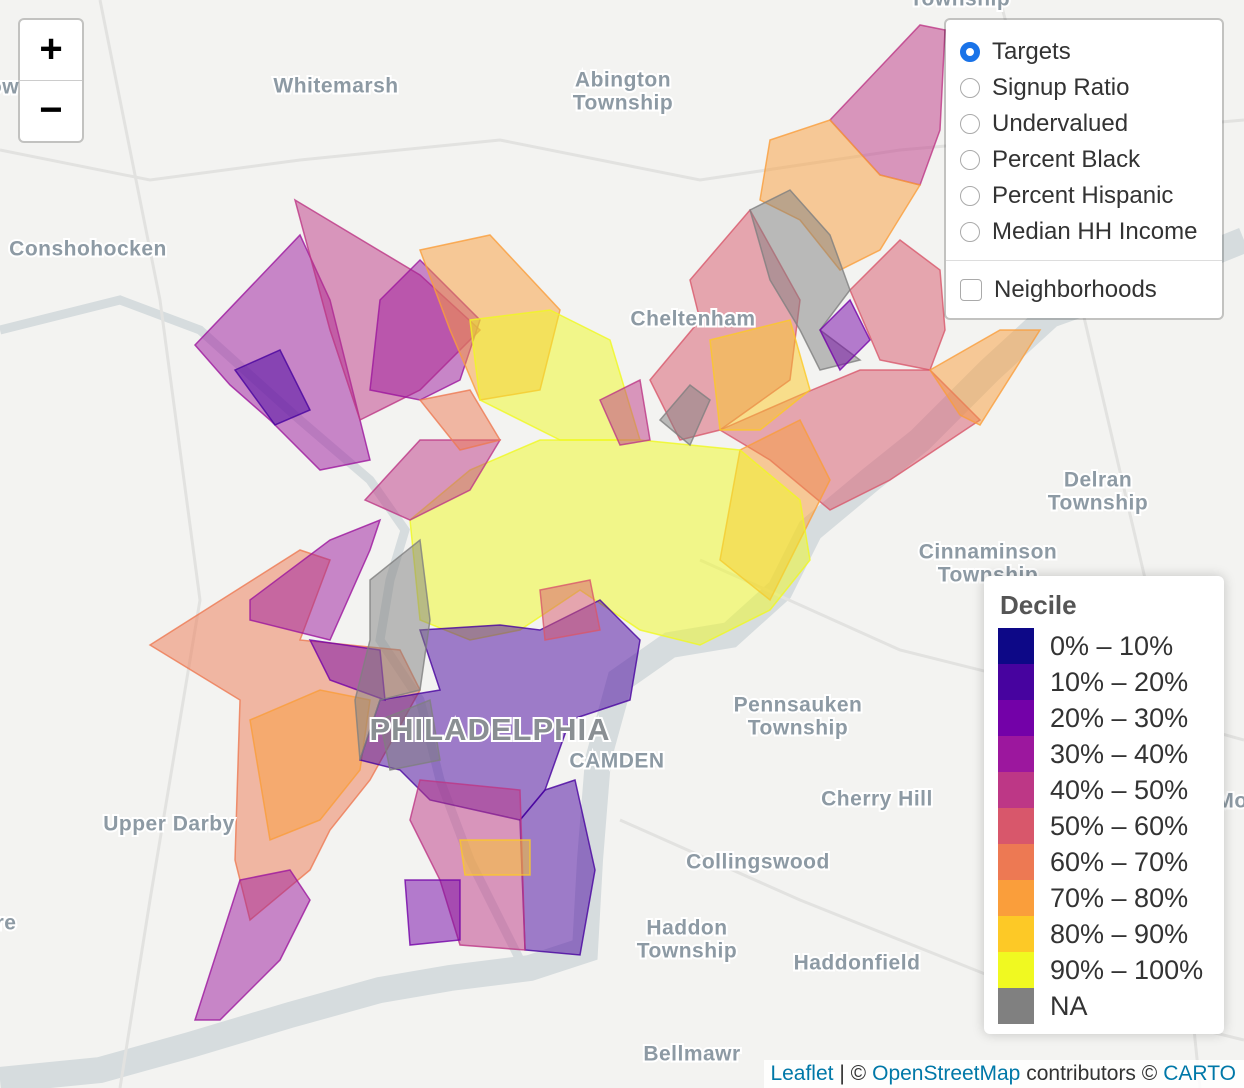  I want to click on place-label: Pennsauken, so click(798, 705).